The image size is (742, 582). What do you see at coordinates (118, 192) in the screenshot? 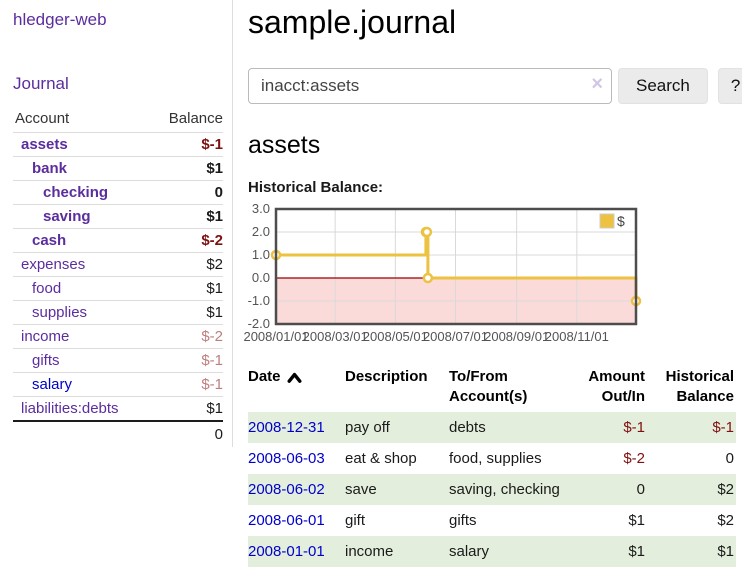
I see `account-row: checking 0` at bounding box center [118, 192].